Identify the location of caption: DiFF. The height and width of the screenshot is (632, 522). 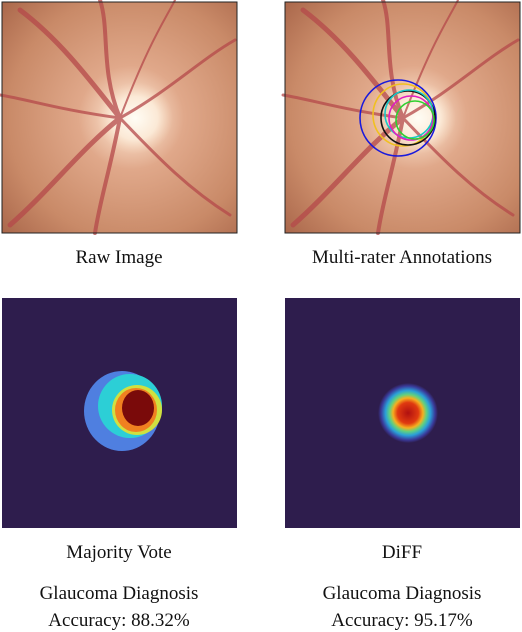
(402, 552).